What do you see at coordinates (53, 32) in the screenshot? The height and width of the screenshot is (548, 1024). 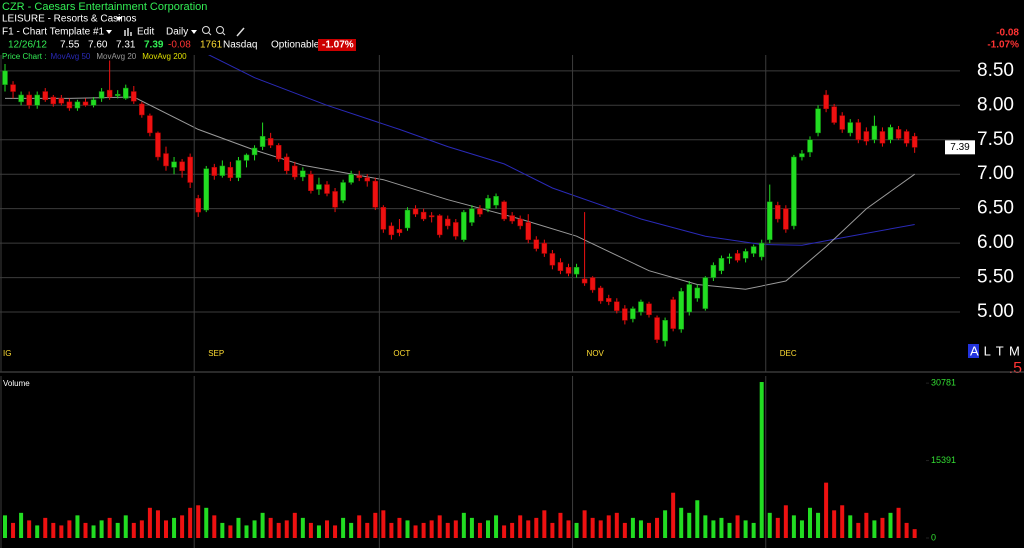 I see `template: F1 - Chart Template #1` at bounding box center [53, 32].